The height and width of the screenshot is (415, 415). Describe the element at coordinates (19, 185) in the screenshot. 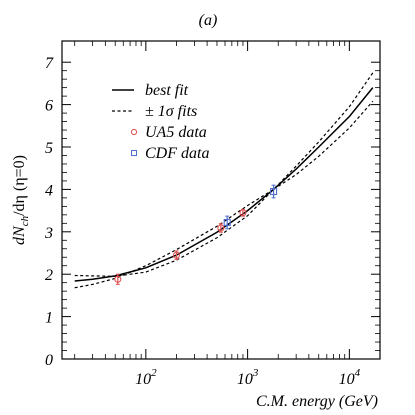

I see `y-axis-label-tail: /dη (η=0)` at that location.